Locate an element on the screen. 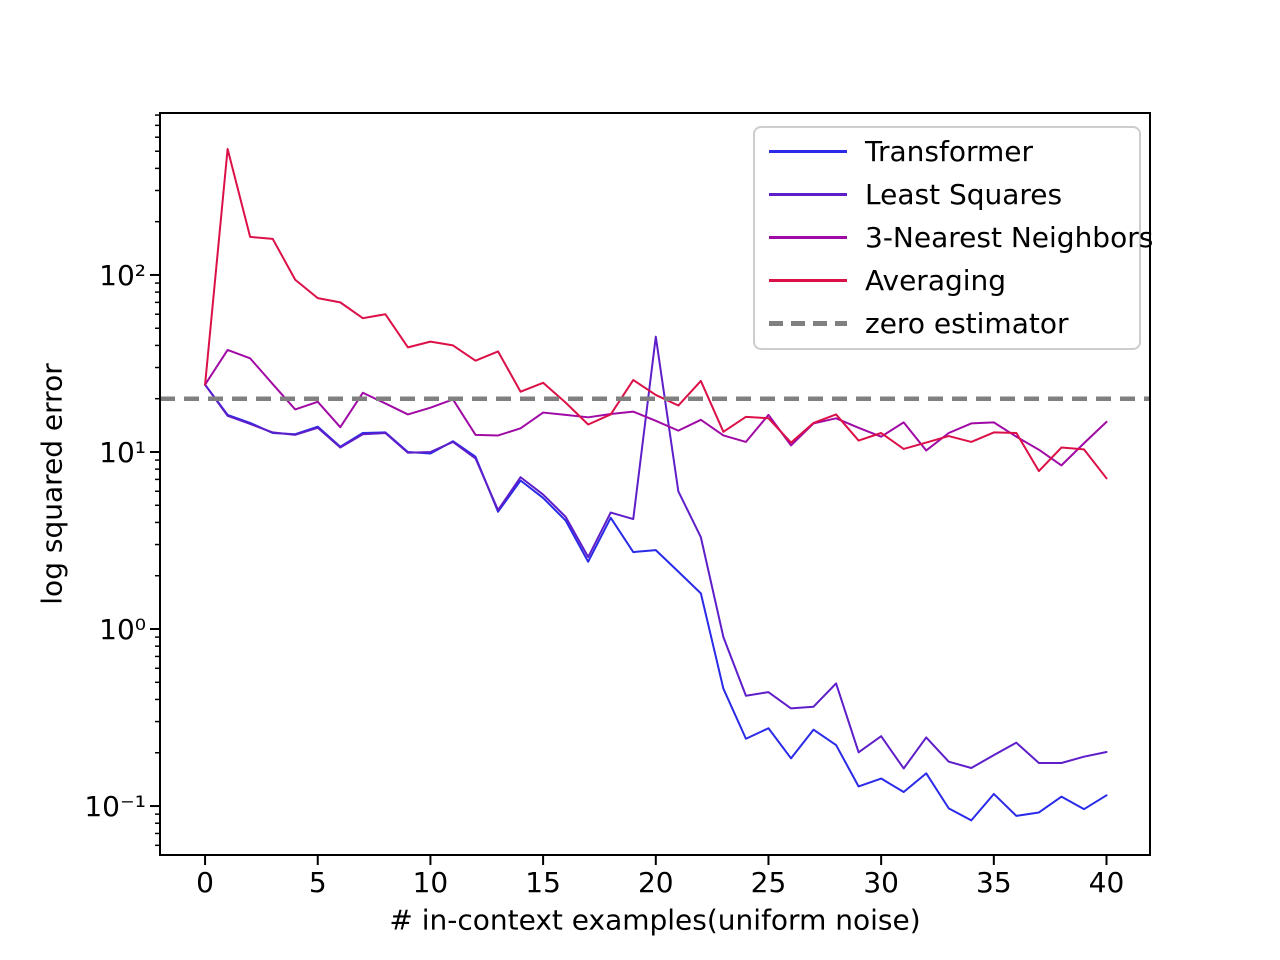 Image resolution: width=1280 pixels, height=960 pixels. legend-label-least-squares: Least Squares is located at coordinates (964, 194).